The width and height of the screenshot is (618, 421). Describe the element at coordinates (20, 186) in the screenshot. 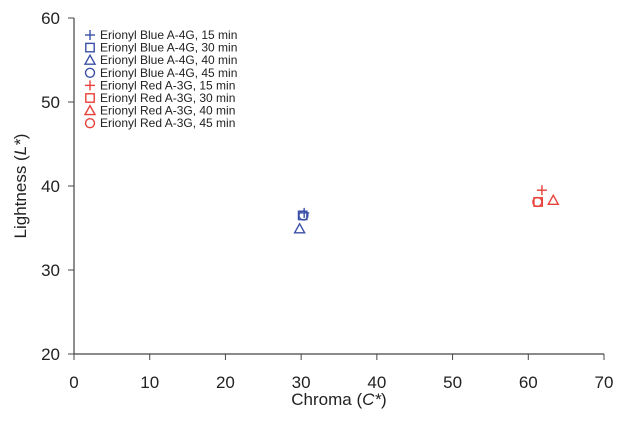

I see `y-axis-title: Lightness (L*)` at that location.